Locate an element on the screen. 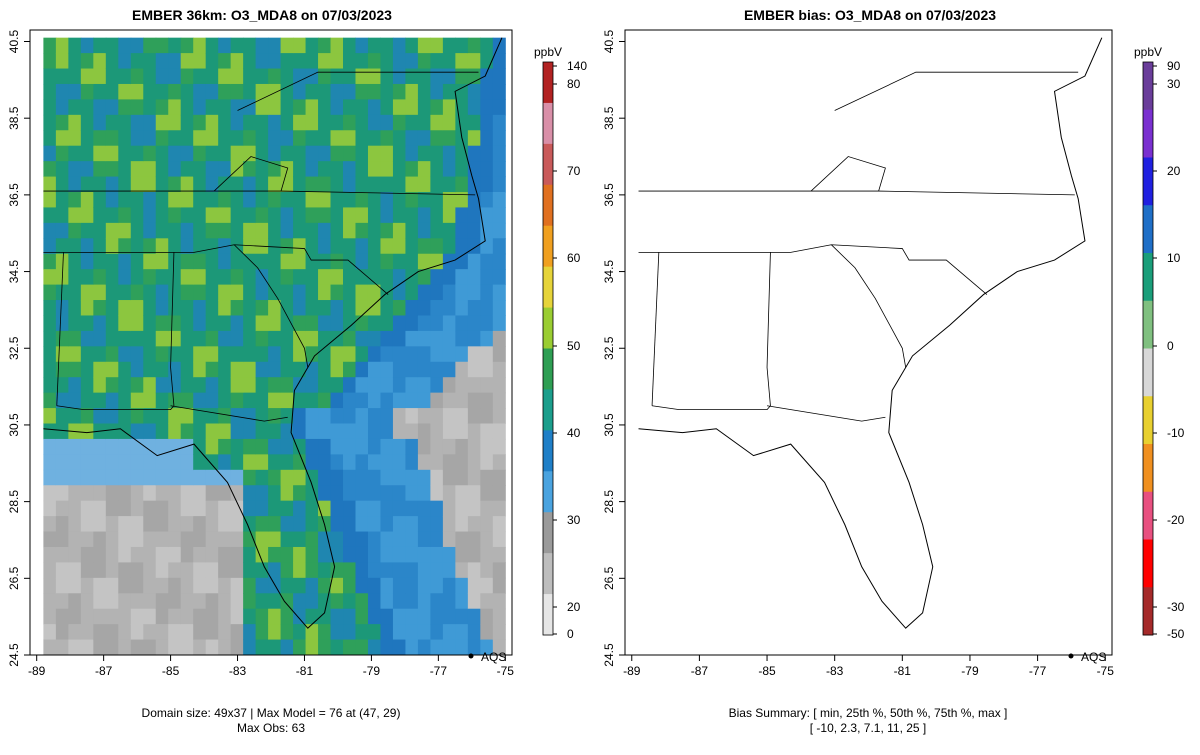  colorbar-tick-label: 90 is located at coordinates (1174, 66).